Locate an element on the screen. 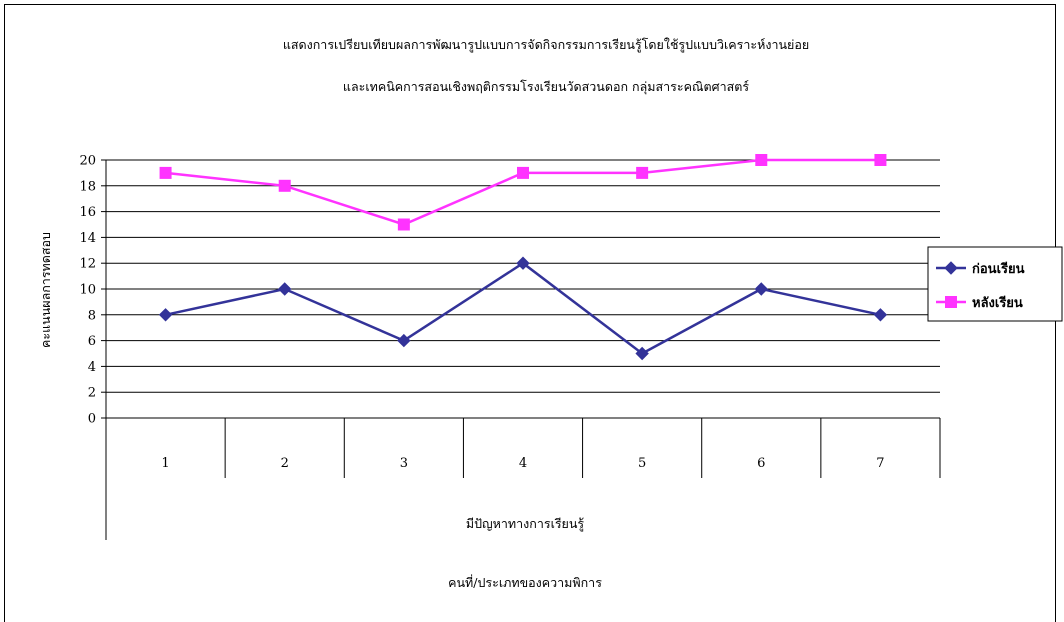  y-tick-label: 2 is located at coordinates (92, 393).